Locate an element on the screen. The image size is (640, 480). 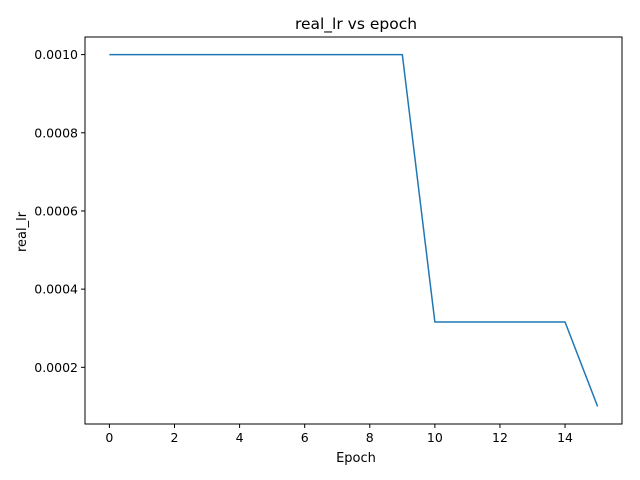
x-axis: 0 2 4 6 8 10 12 14 is located at coordinates (339, 434).